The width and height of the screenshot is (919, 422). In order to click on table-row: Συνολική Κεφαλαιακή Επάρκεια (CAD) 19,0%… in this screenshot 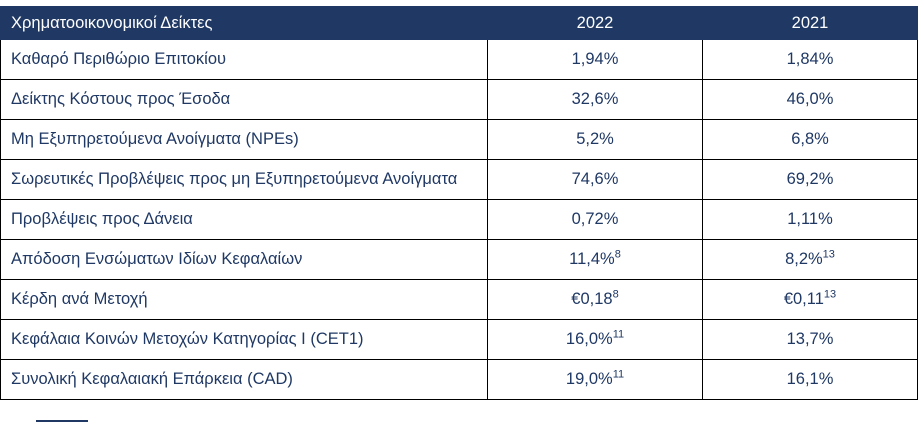, I will do `click(459, 379)`.